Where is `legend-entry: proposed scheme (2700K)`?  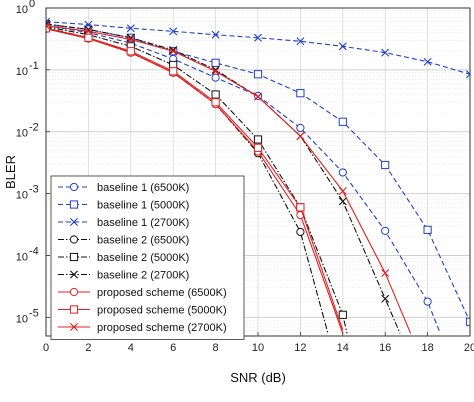
legend-entry: proposed scheme (2700K) is located at coordinates (142, 328).